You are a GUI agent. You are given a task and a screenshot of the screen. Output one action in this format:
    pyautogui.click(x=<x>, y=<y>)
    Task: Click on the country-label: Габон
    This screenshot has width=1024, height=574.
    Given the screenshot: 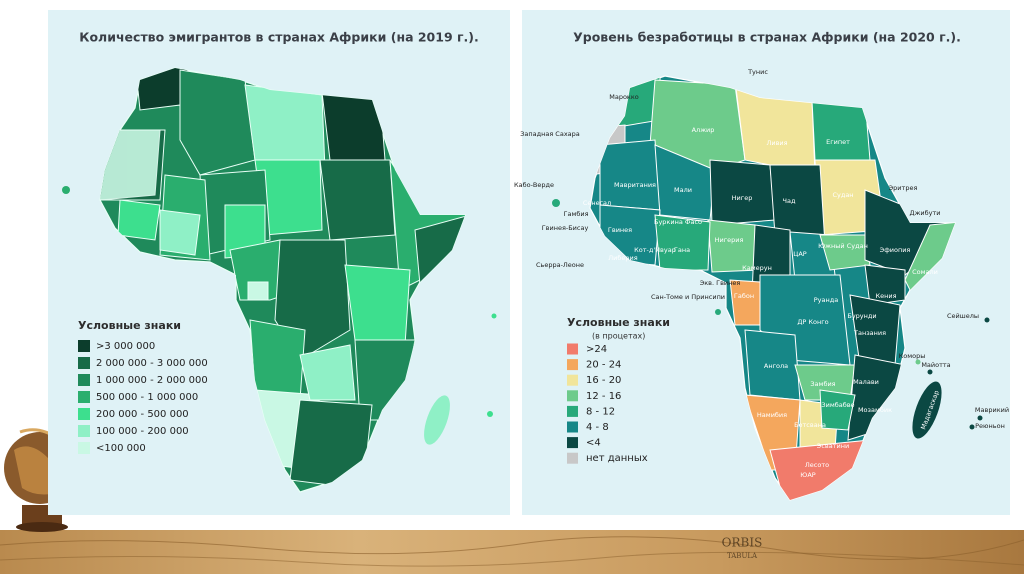 What is the action you would take?
    pyautogui.click(x=744, y=296)
    